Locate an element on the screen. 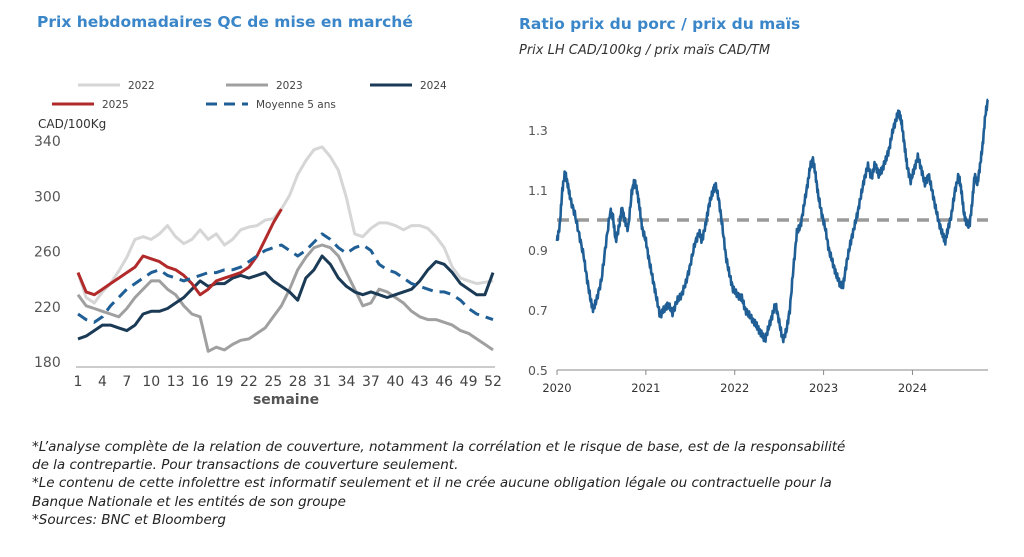  x-tick-label: 13 is located at coordinates (176, 382).